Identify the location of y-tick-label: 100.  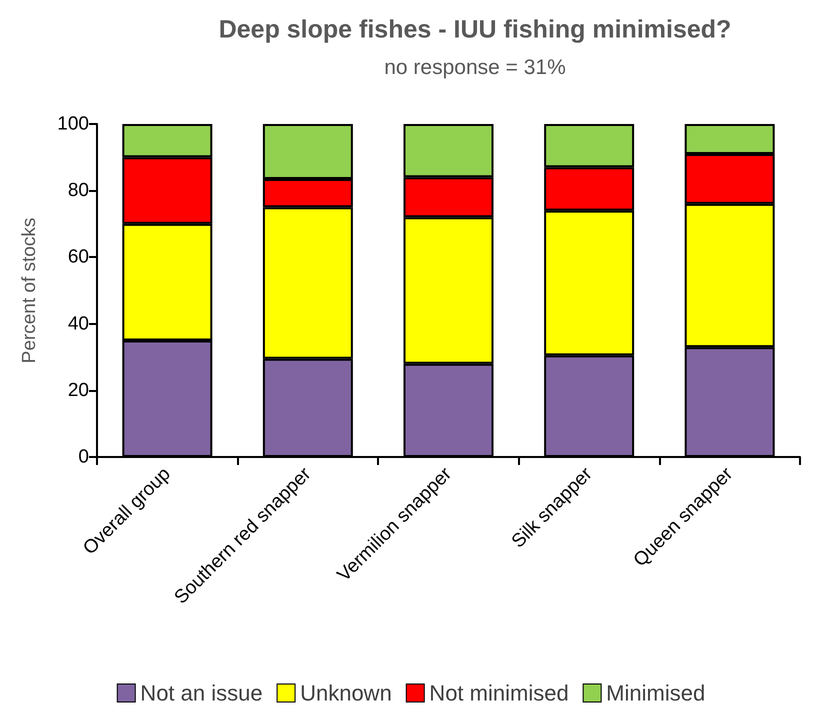
(73, 124).